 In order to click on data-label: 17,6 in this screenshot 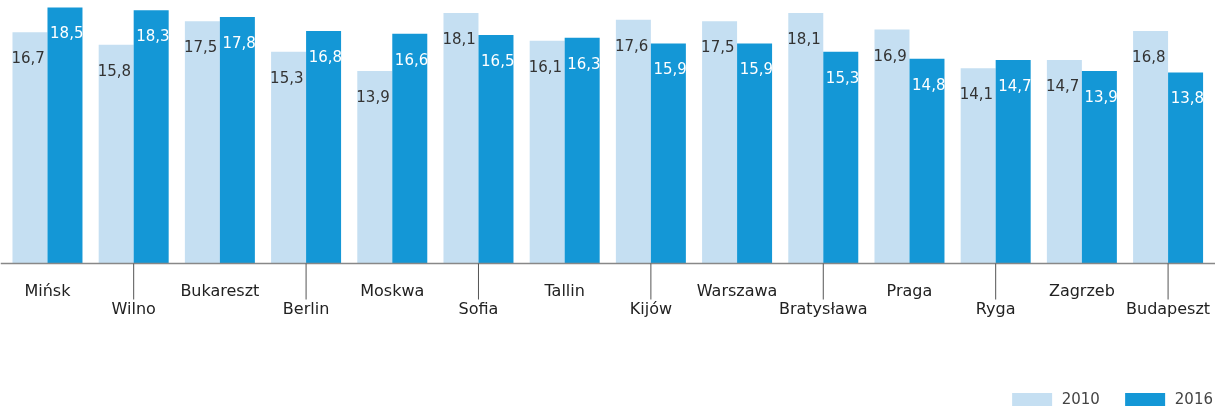, I will do `click(631, 45)`.